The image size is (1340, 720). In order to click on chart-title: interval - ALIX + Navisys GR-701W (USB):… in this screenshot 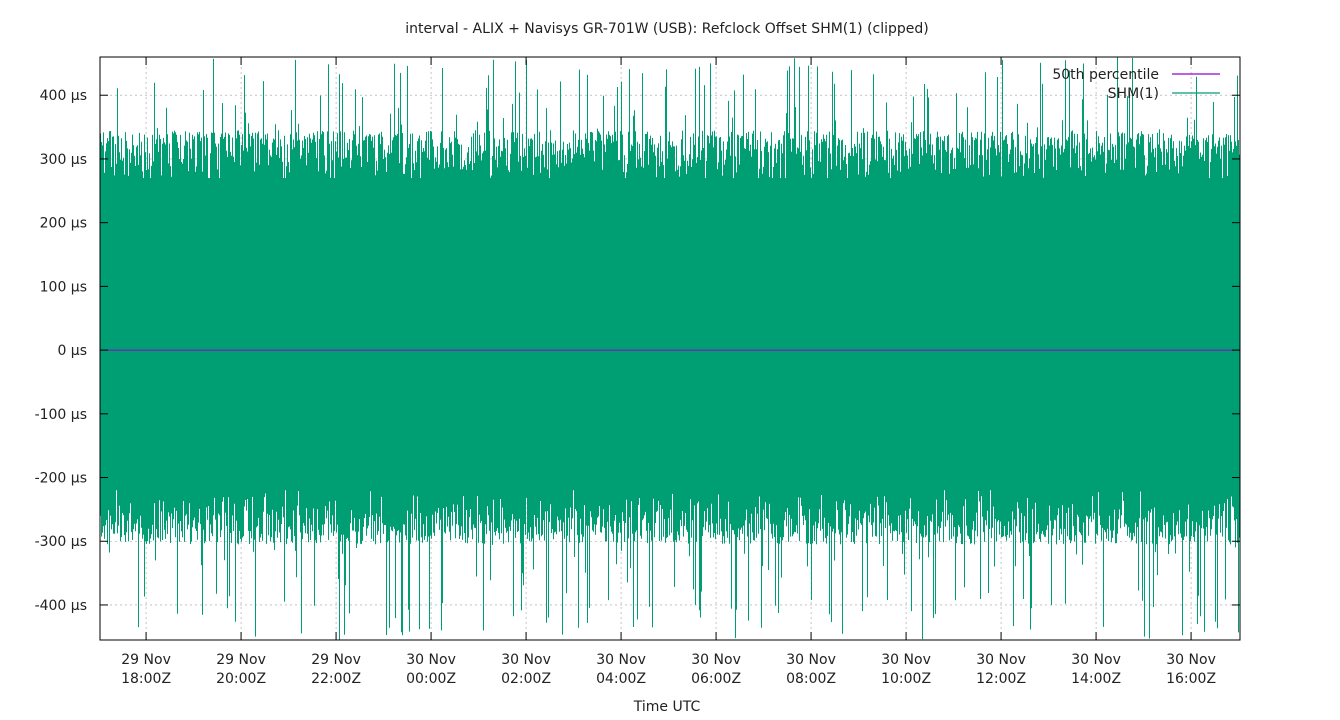, I will do `click(667, 29)`.